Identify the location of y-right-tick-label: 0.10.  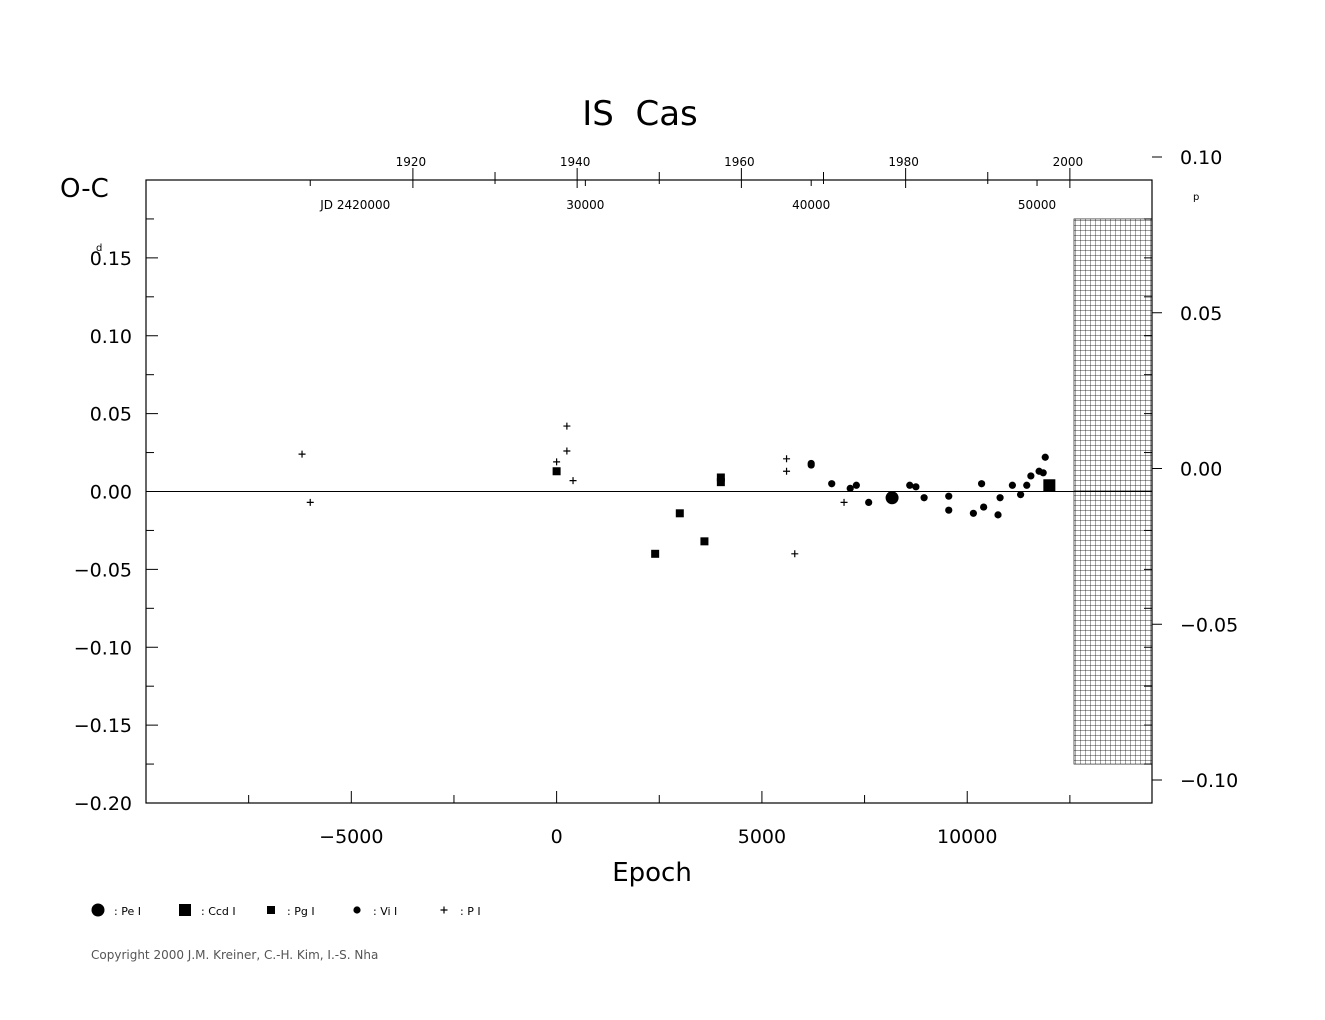
(1201, 158).